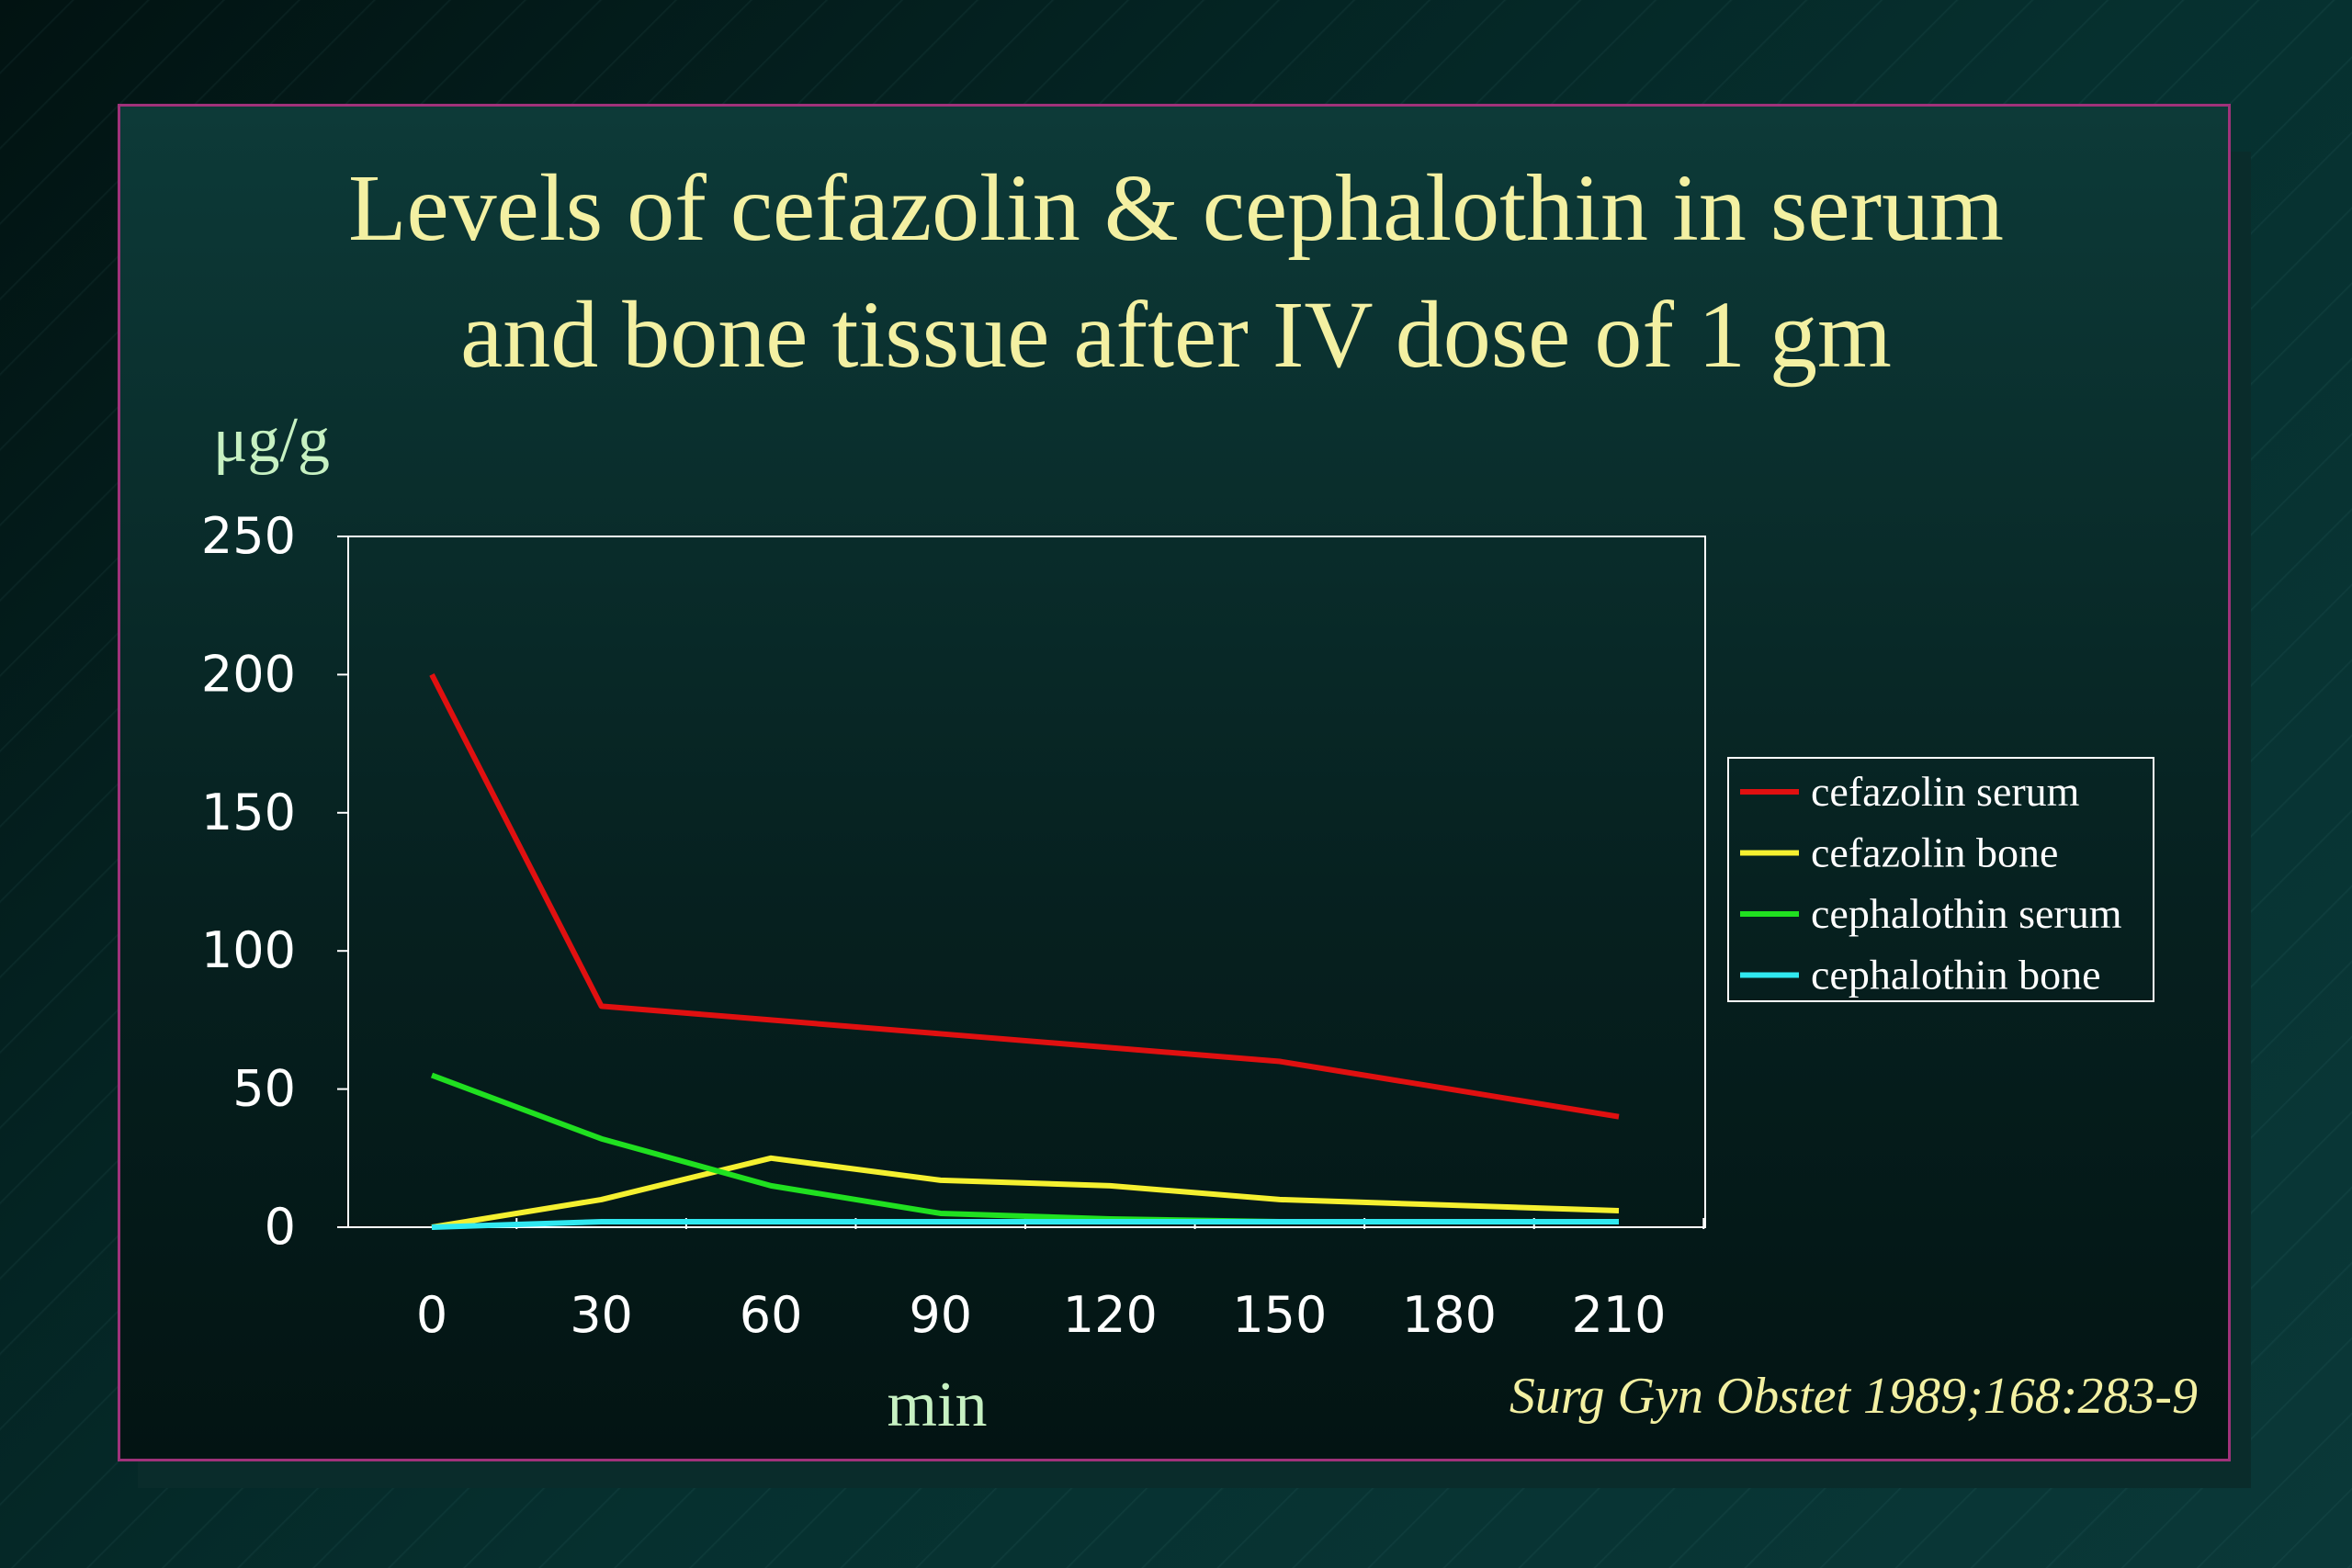  What do you see at coordinates (248, 674) in the screenshot?
I see `y-tick-label: 200` at bounding box center [248, 674].